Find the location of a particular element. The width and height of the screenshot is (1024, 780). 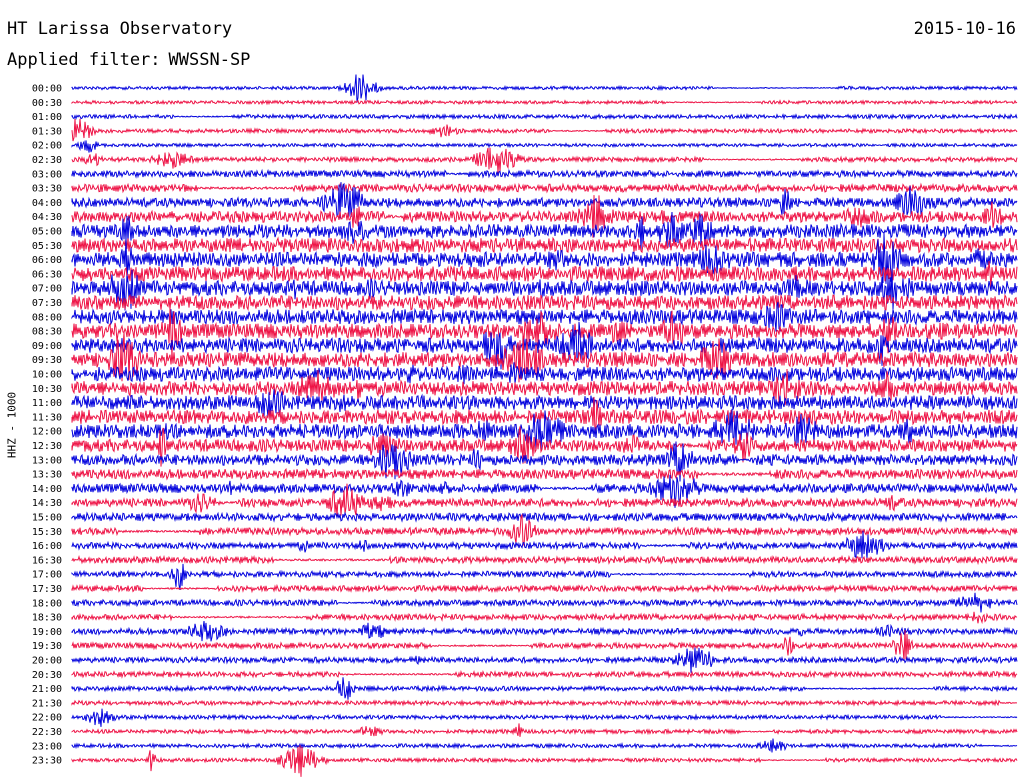

row-time-label: 20:00 is located at coordinates (47, 661).